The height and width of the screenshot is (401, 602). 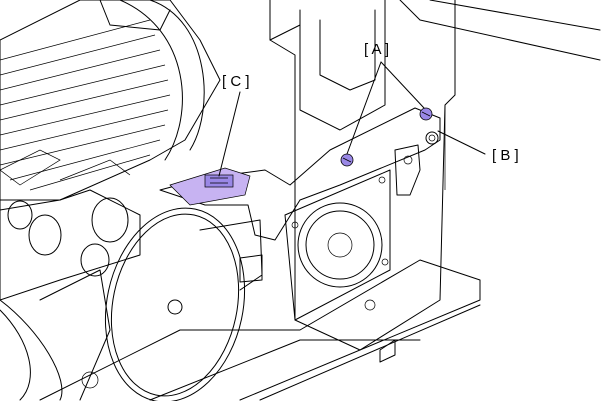 What do you see at coordinates (386, 137) in the screenshot?
I see `screws` at bounding box center [386, 137].